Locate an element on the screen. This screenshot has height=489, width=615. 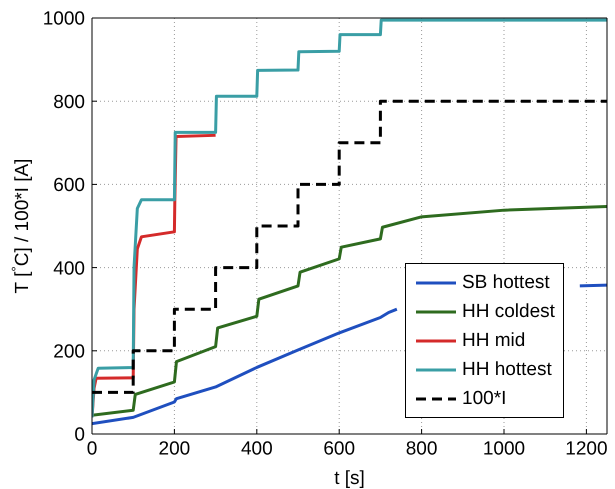
y-tick-label: 0 is located at coordinates (79, 435).